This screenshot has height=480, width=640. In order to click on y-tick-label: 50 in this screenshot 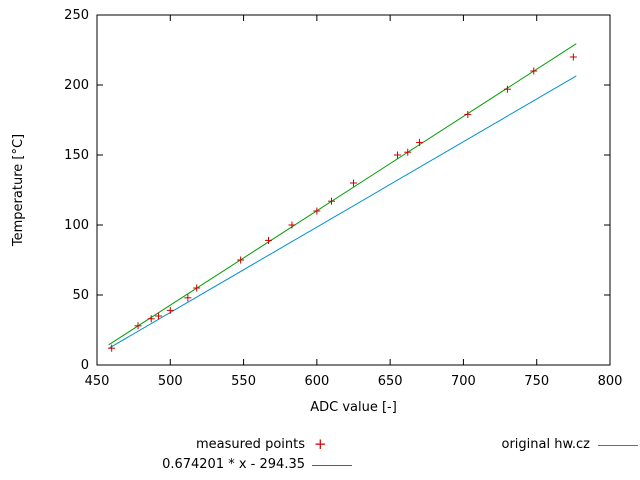, I will do `click(80, 295)`.